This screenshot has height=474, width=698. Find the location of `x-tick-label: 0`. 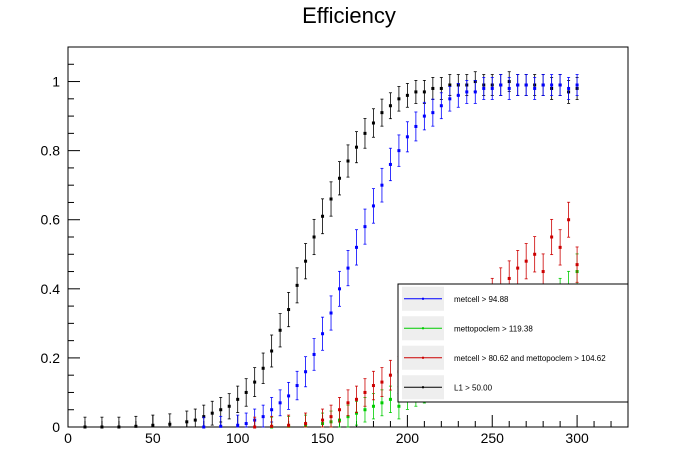

x-tick-label: 0 is located at coordinates (68, 438).